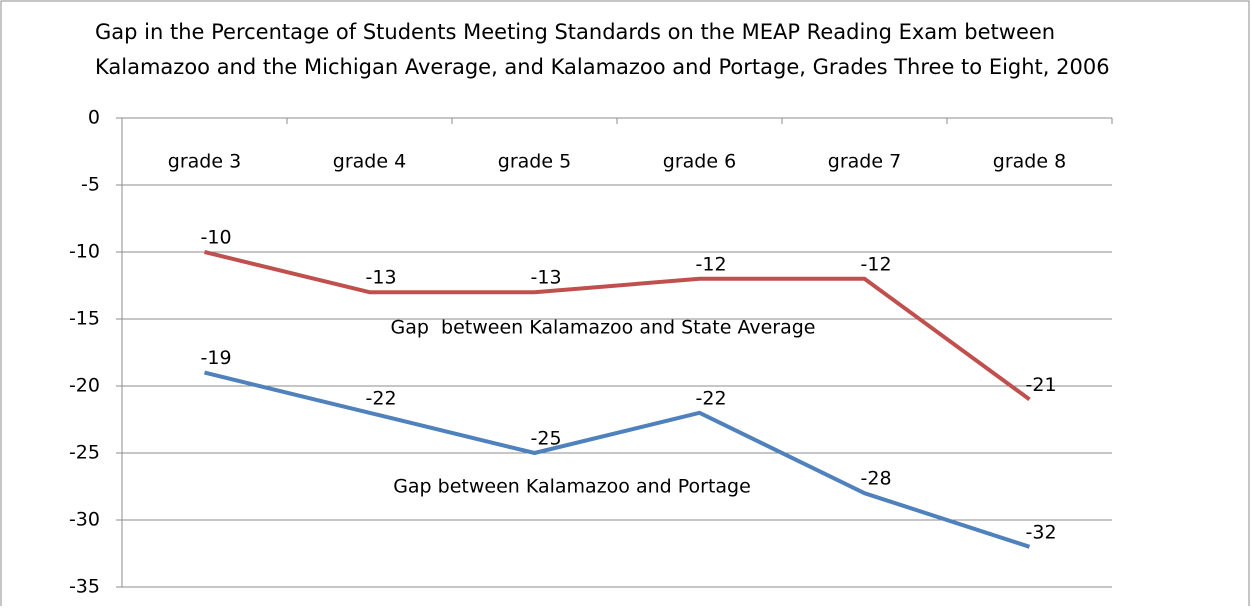 Image resolution: width=1251 pixels, height=610 pixels. I want to click on data-label: -32, so click(1041, 532).